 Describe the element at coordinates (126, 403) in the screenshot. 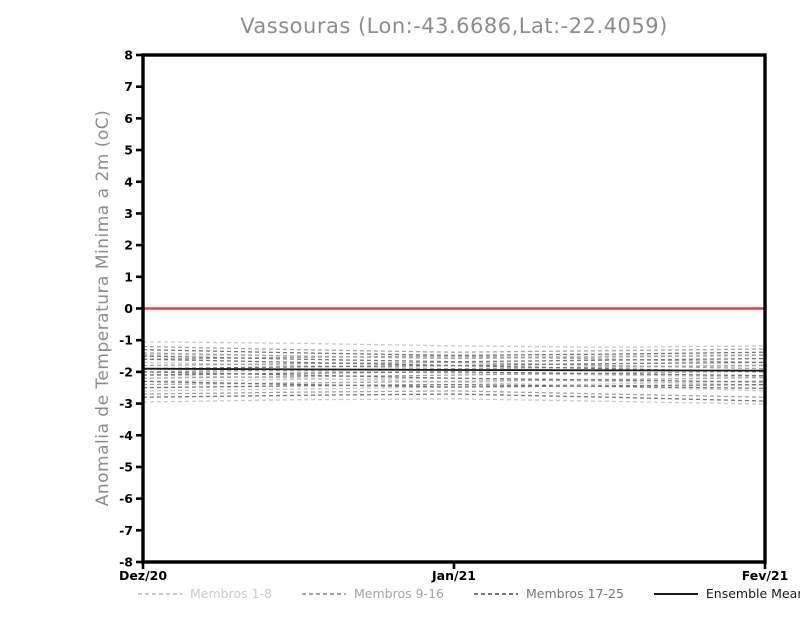

I see `y-tick-label: -3` at that location.